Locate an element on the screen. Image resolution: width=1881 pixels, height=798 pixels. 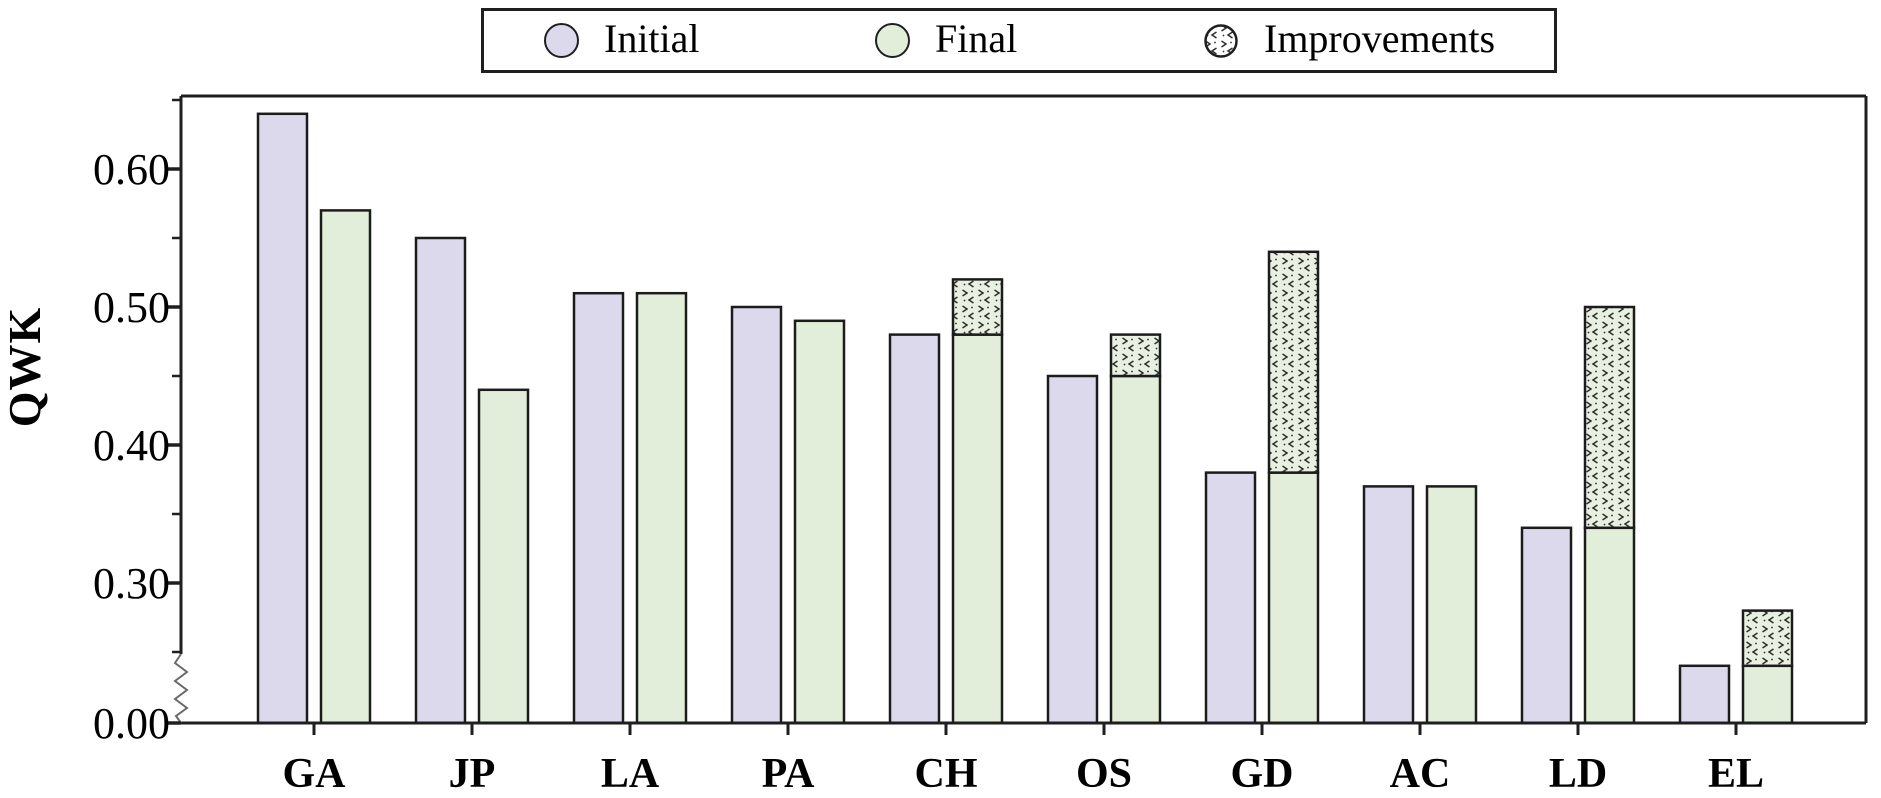
bar-initial-PA is located at coordinates (756, 515).